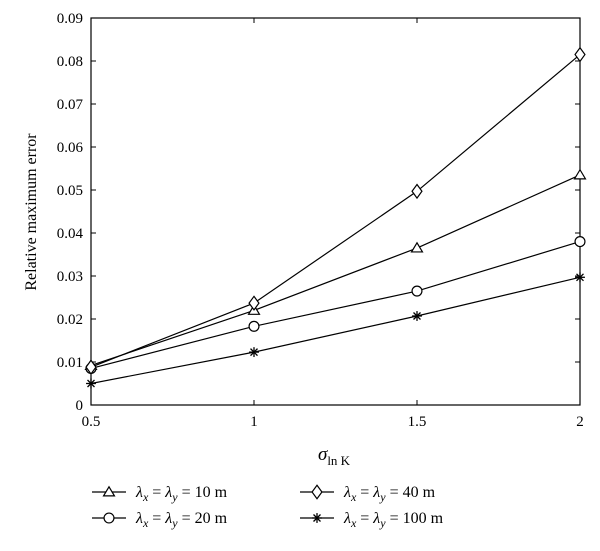 The height and width of the screenshot is (551, 600). Describe the element at coordinates (70, 191) in the screenshot. I see `y-tick-label: 0.05` at that location.